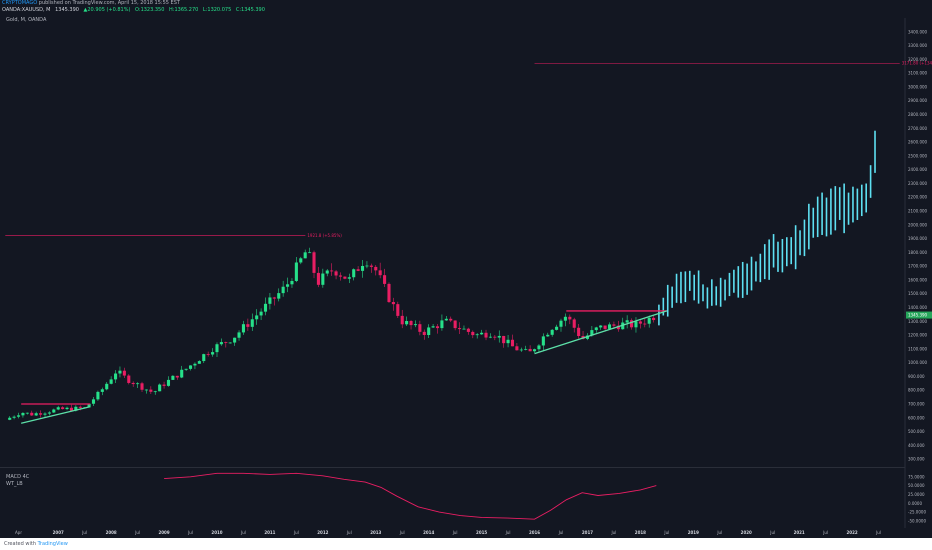 The width and height of the screenshot is (932, 550). What do you see at coordinates (56, 415) in the screenshot?
I see `support-trendline` at bounding box center [56, 415].